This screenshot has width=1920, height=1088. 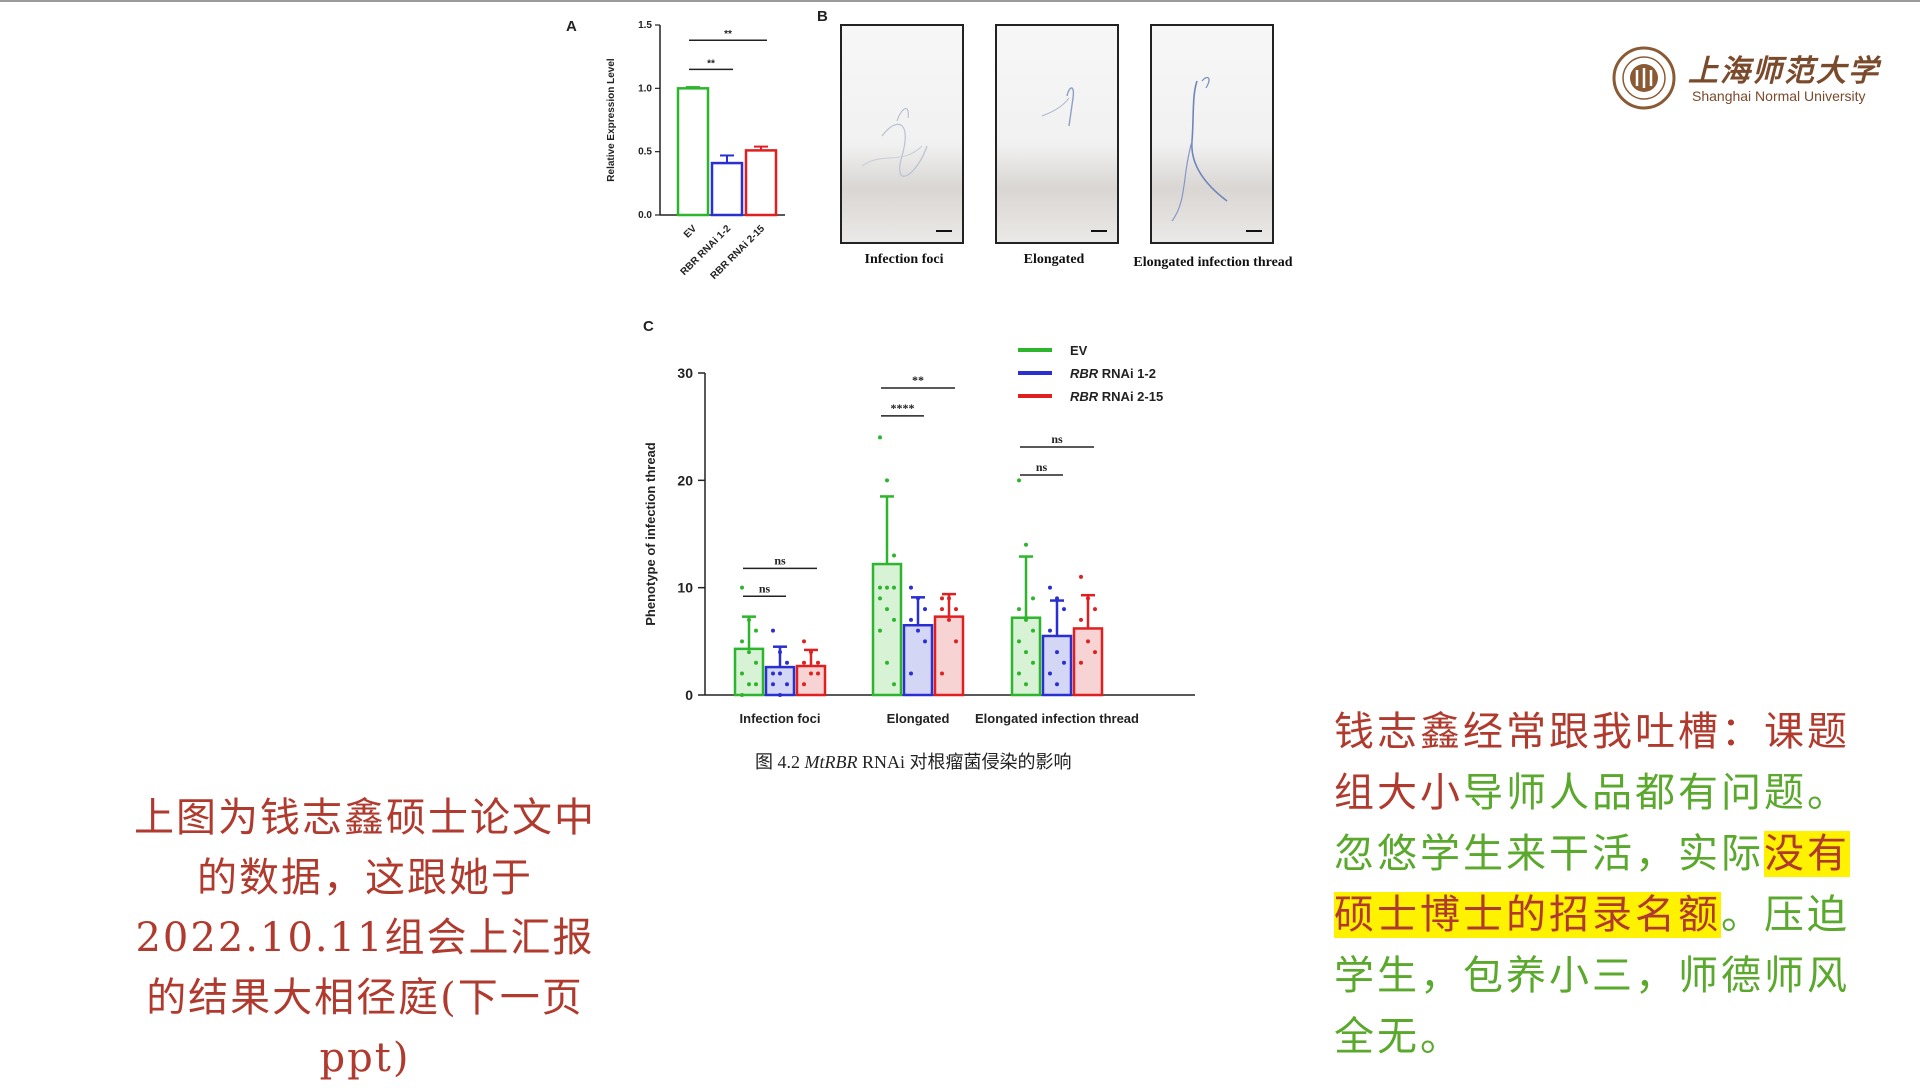 What do you see at coordinates (1057, 718) in the screenshot?
I see `x-tick-label-c: Elongated infection thread` at bounding box center [1057, 718].